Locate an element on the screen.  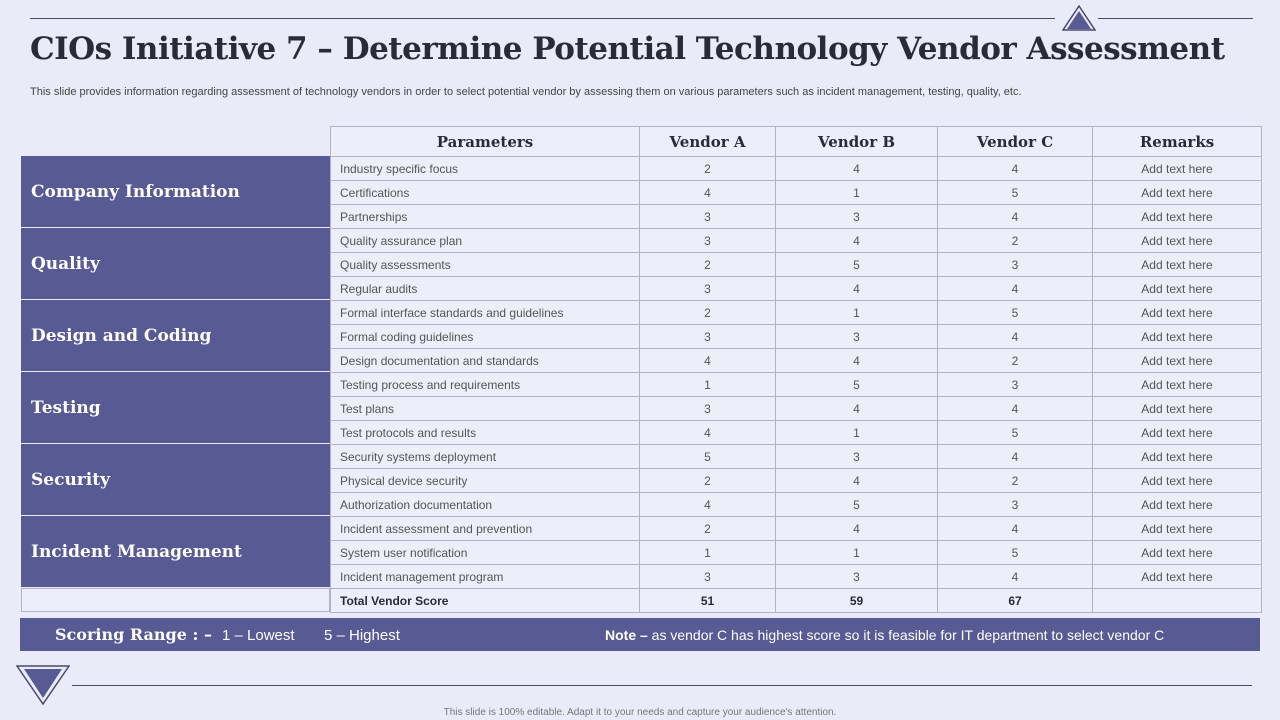
vendor-a-cell: 1 is located at coordinates (707, 384).